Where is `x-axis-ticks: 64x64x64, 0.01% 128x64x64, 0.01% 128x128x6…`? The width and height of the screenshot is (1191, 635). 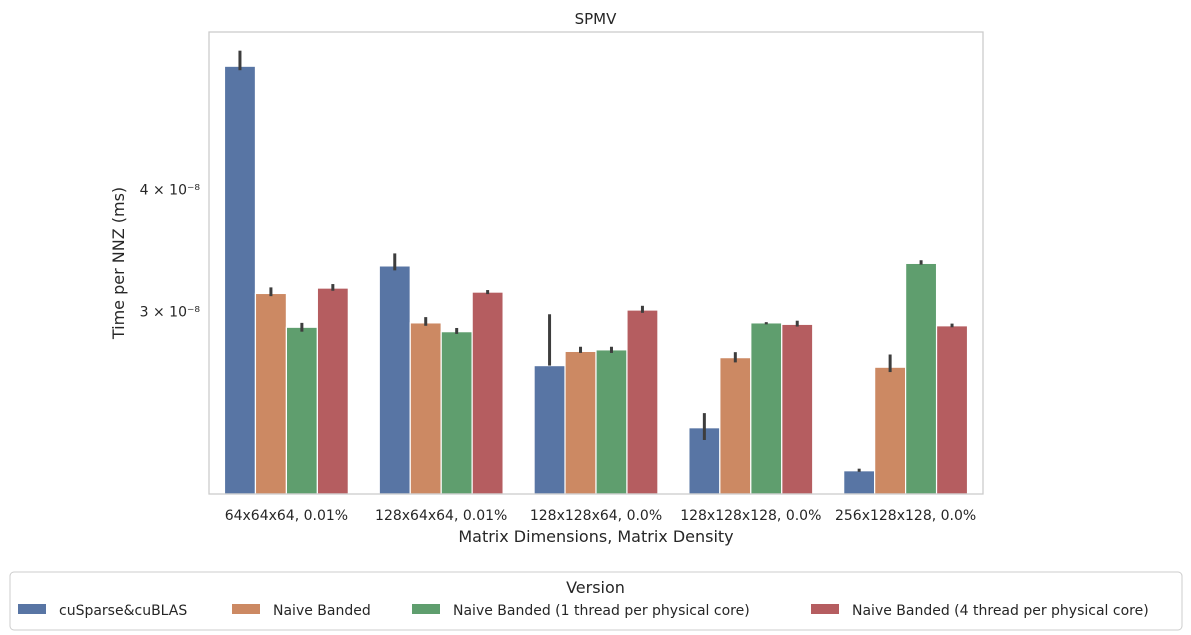 x-axis-ticks: 64x64x64, 0.01% 128x64x64, 0.01% 128x128x6… is located at coordinates (600, 516).